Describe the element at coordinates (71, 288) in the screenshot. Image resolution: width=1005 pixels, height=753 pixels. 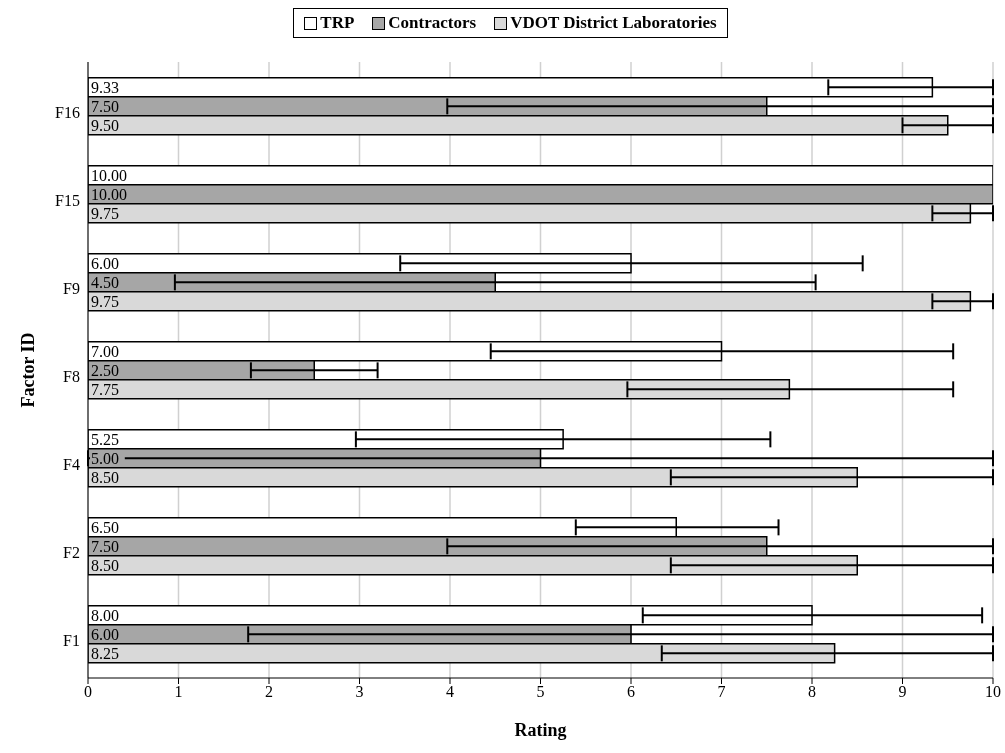
I see `y-tick-label: F9` at that location.